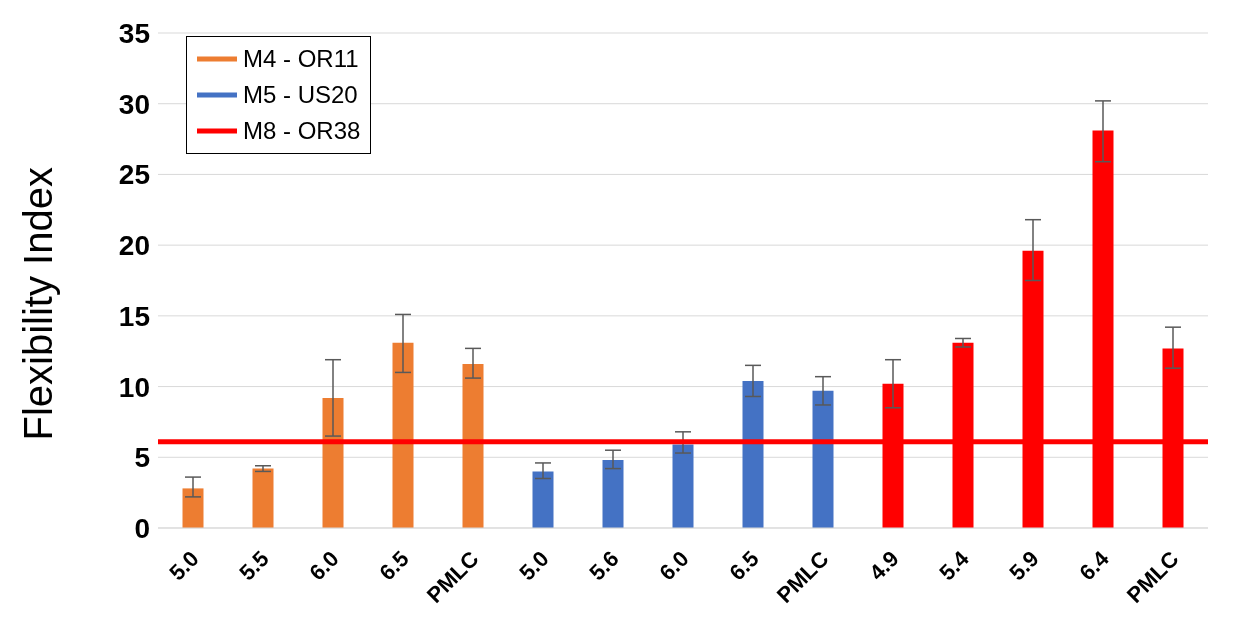 The height and width of the screenshot is (643, 1249). What do you see at coordinates (300, 95) in the screenshot?
I see `legend-label: M5 - US20` at bounding box center [300, 95].